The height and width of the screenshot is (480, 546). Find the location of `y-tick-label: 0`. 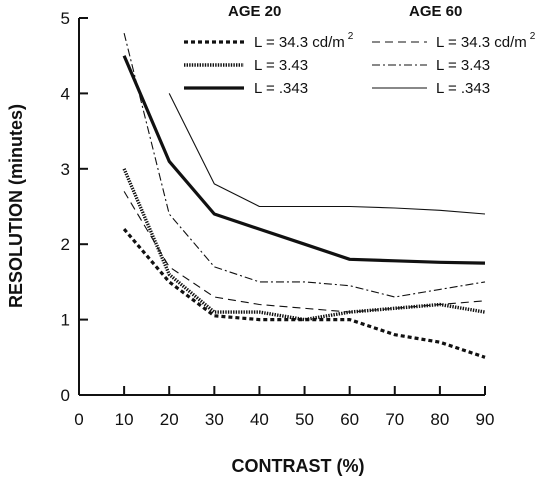

y-tick-label: 0 is located at coordinates (65, 395).